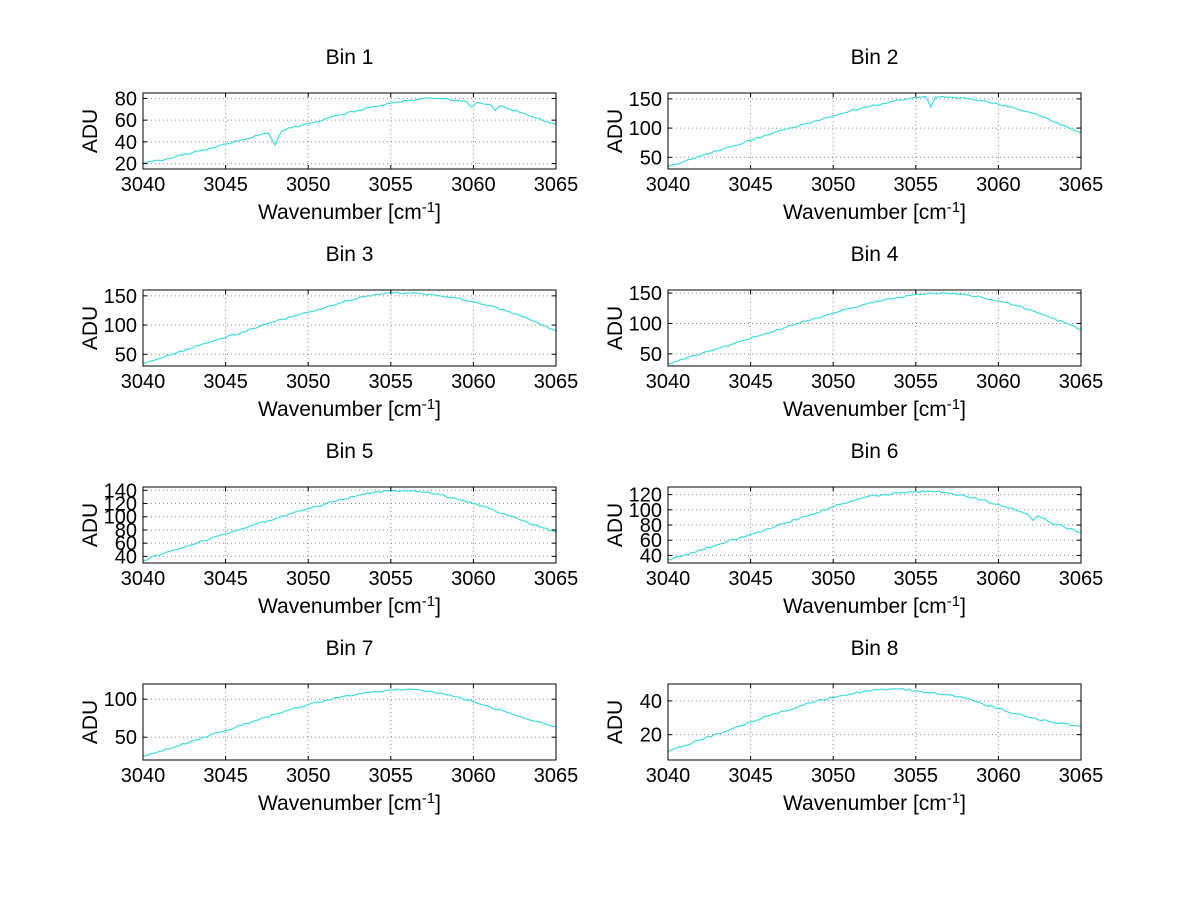 The width and height of the screenshot is (1200, 901). I want to click on y-tick-label: 40, so click(651, 556).